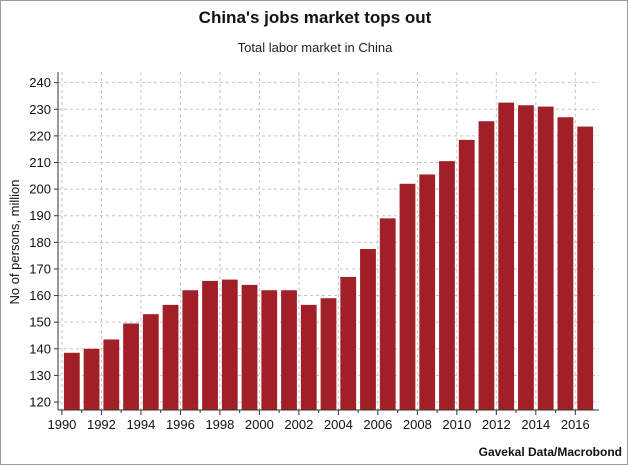 Image resolution: width=630 pixels, height=467 pixels. What do you see at coordinates (456, 424) in the screenshot?
I see `x-tick-label: 2010` at bounding box center [456, 424].